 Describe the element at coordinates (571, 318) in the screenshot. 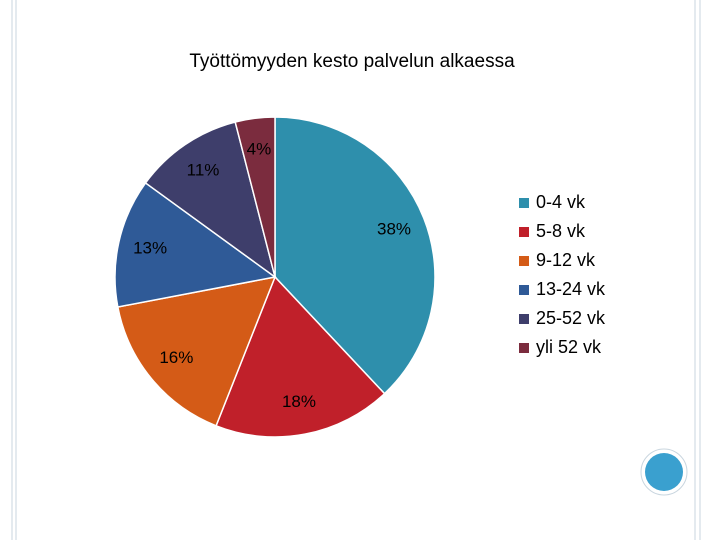

I see `legend-label: 25-52 vk` at that location.